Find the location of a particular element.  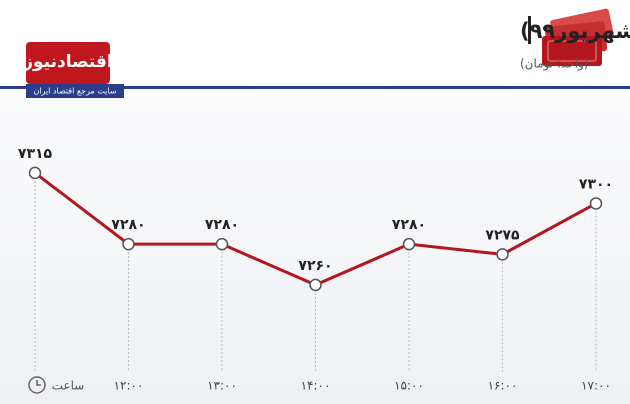

value-label: ۷۲۷۵ is located at coordinates (502, 235).